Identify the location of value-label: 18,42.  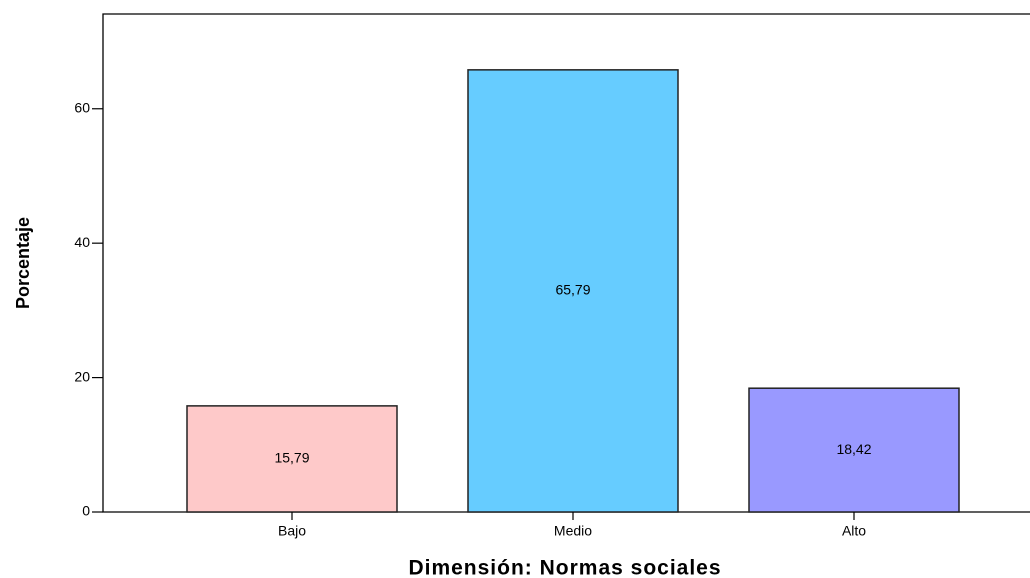
(853, 449).